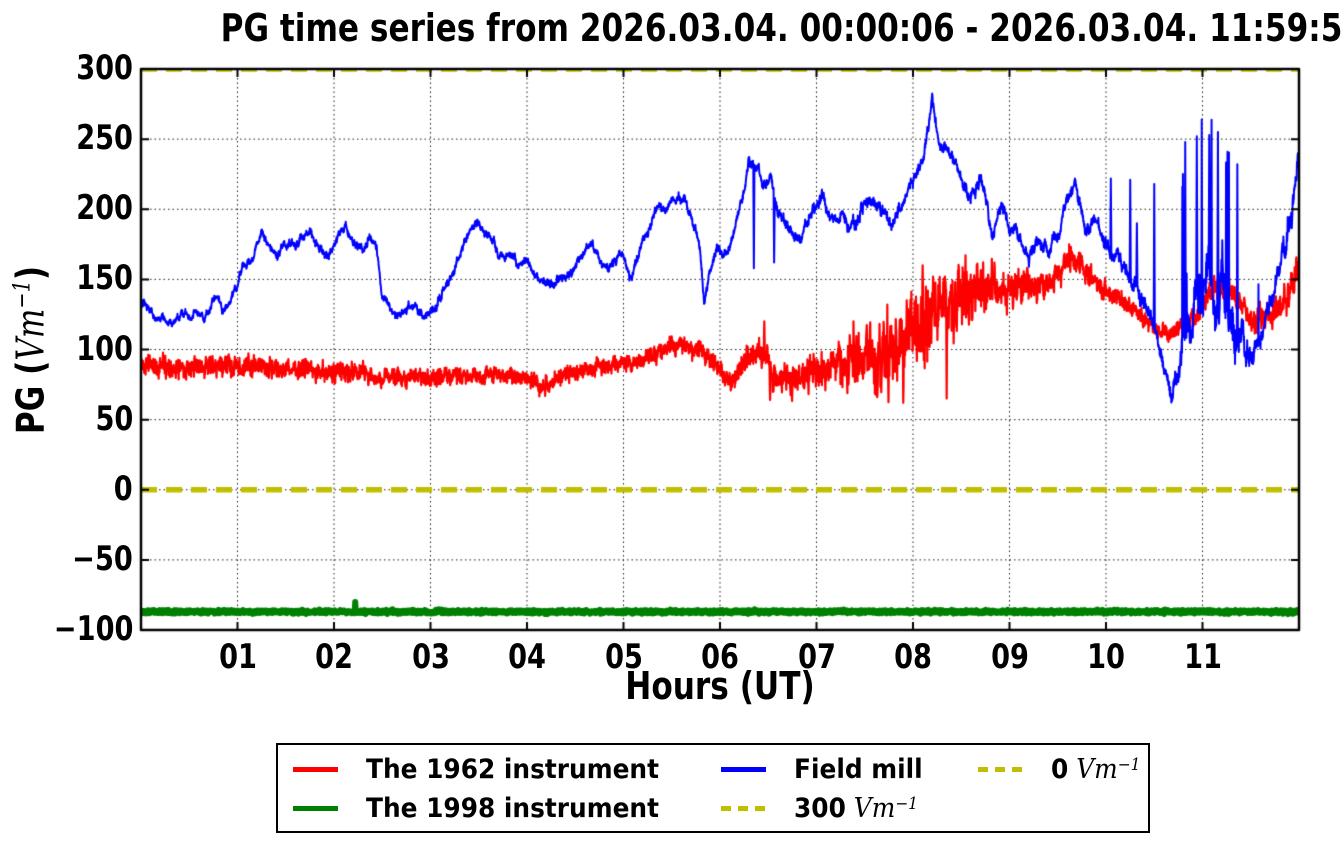  Describe the element at coordinates (1106, 657) in the screenshot. I see `x-tick-label-10: 10` at that location.